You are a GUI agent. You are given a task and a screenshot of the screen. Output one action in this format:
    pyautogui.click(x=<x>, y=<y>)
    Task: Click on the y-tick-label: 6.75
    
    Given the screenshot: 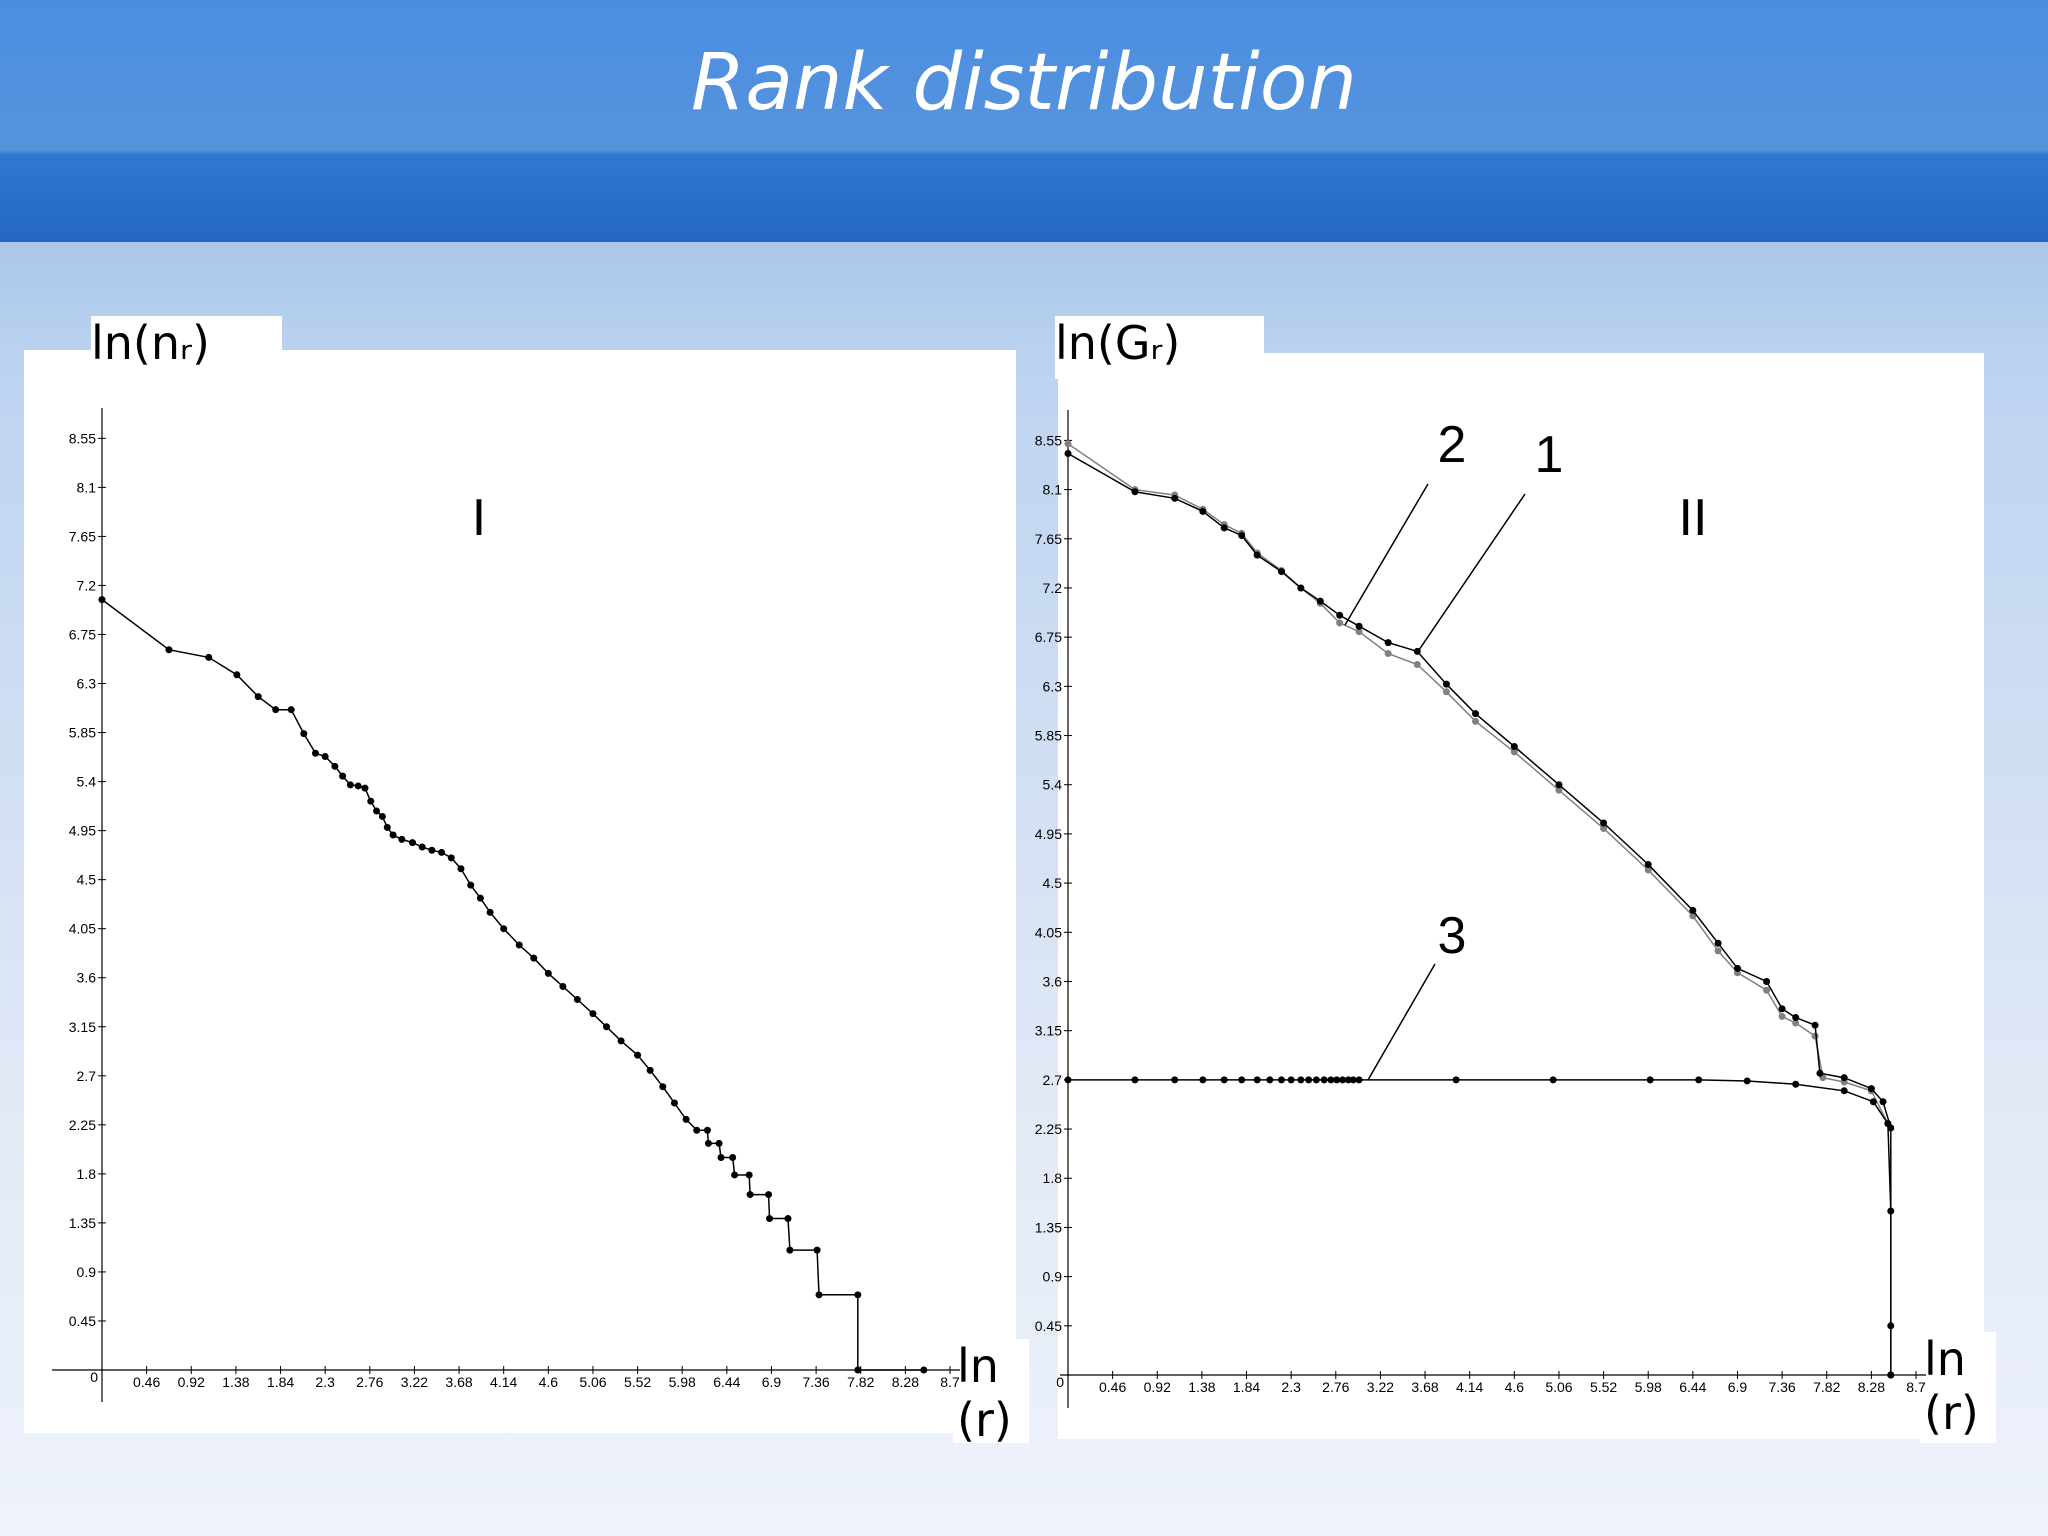 What is the action you would take?
    pyautogui.click(x=82, y=634)
    